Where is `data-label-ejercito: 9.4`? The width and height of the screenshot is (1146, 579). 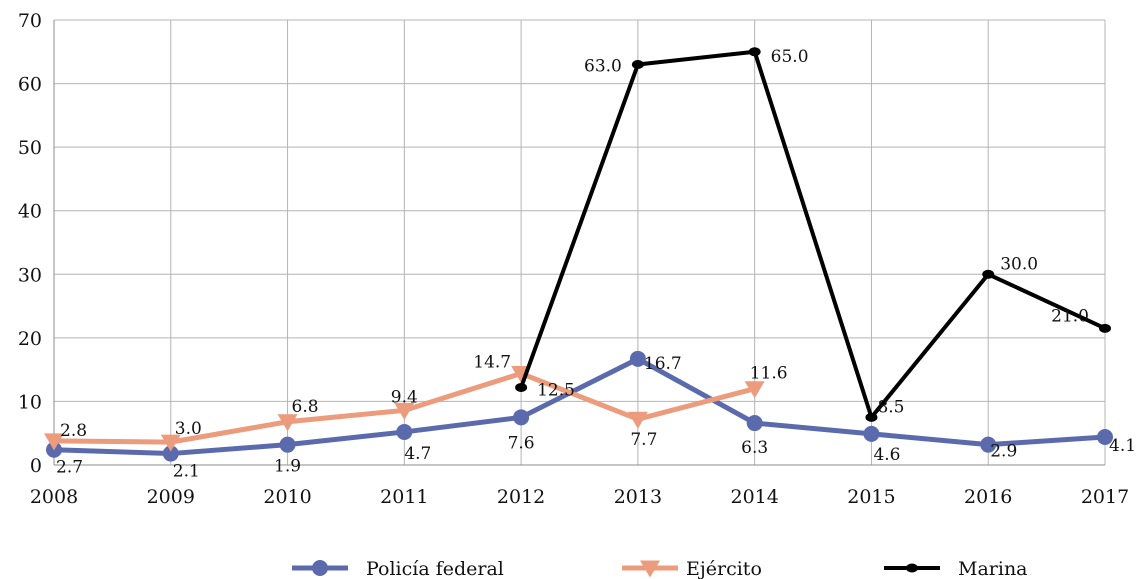
data-label-ejercito: 9.4 is located at coordinates (404, 397).